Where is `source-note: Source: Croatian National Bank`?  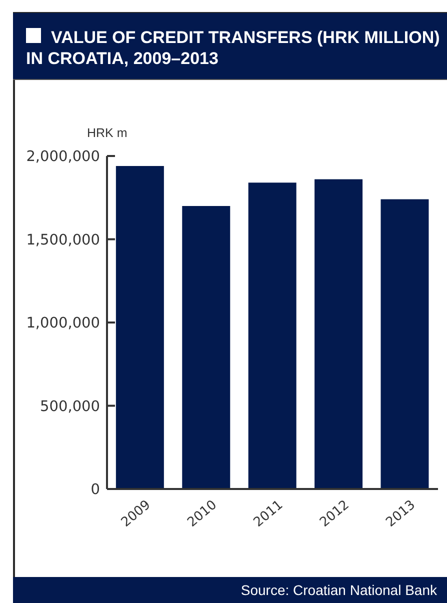 source-note: Source: Croatian National Bank is located at coordinates (338, 590).